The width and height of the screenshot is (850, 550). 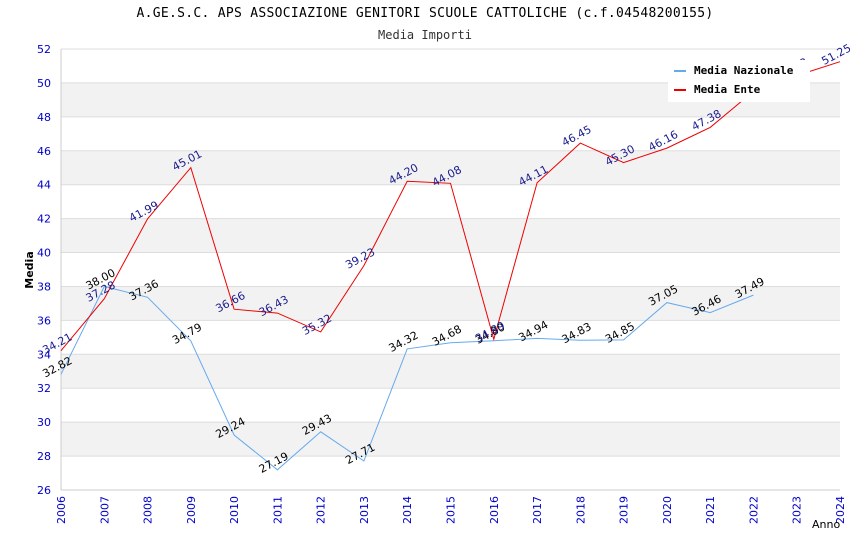 What do you see at coordinates (533, 331) in the screenshot?
I see `data-label: 34.94` at bounding box center [533, 331].